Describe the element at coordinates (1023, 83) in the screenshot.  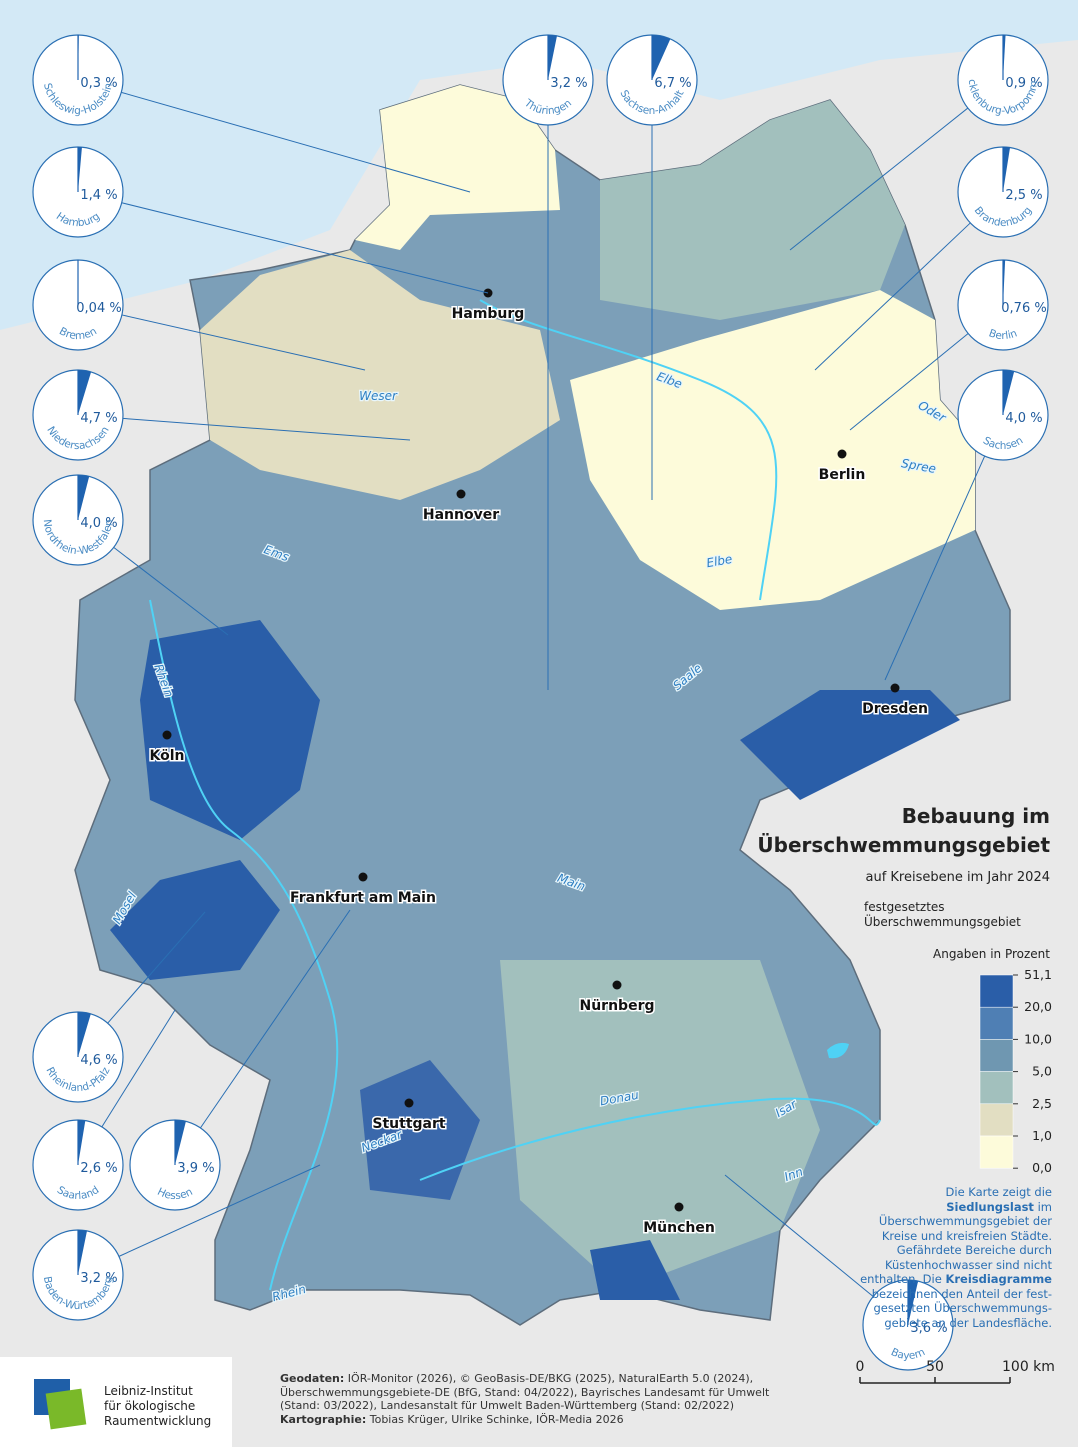
I see `pie-value-label: 0,9 %` at that location.